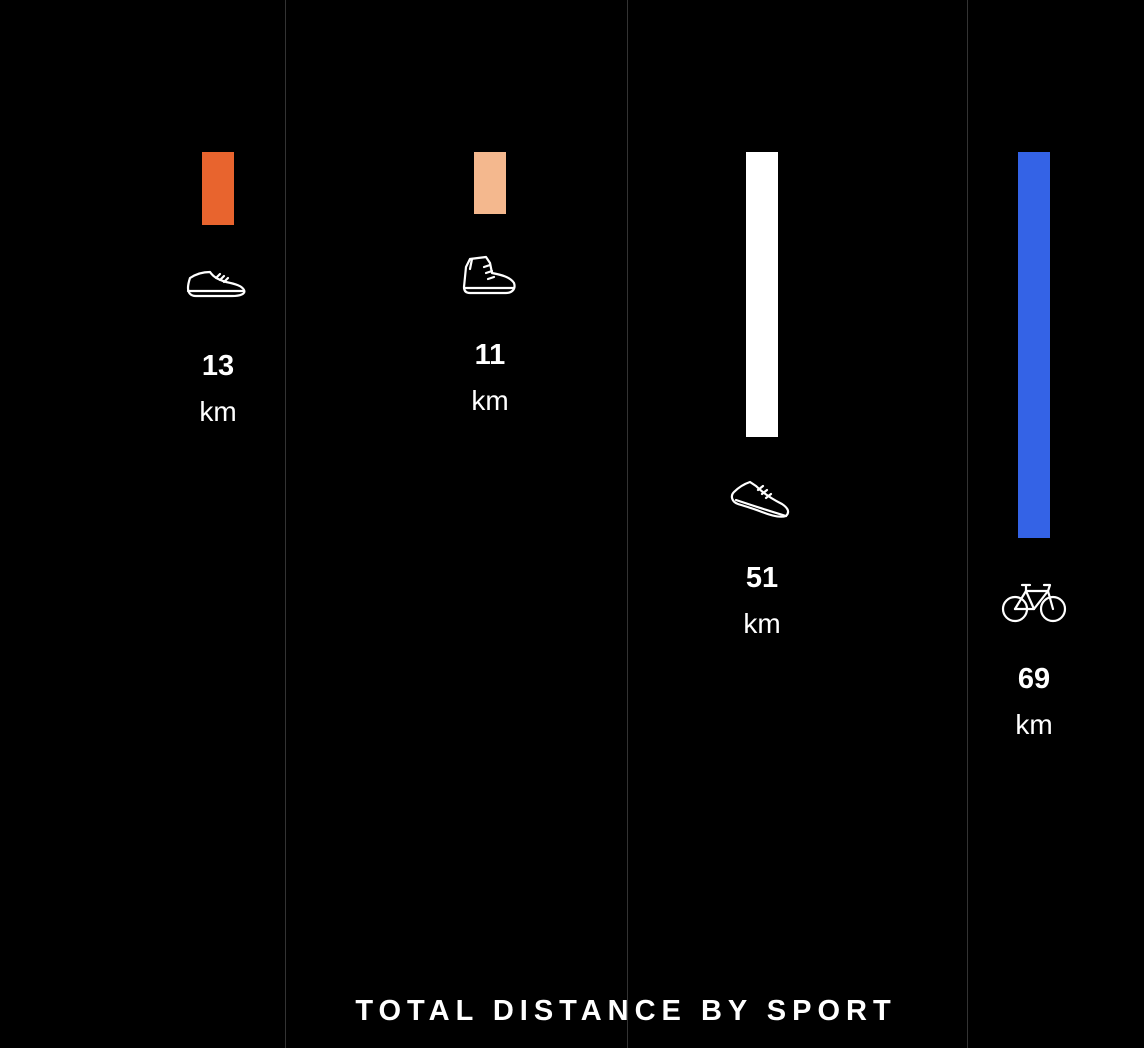 The height and width of the screenshot is (1048, 1144). I want to click on sport-column-2: 11 km, so click(490, 524).